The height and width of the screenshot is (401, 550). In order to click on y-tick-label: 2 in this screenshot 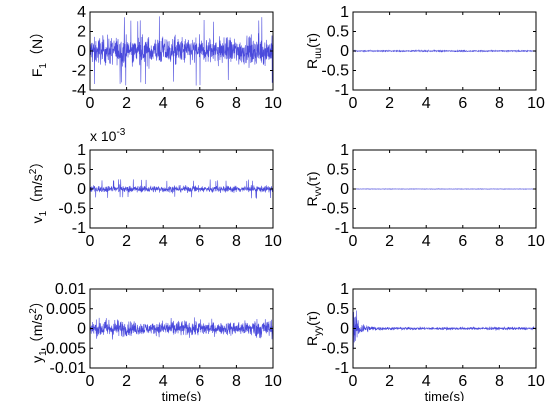, I will do `click(81, 32)`.